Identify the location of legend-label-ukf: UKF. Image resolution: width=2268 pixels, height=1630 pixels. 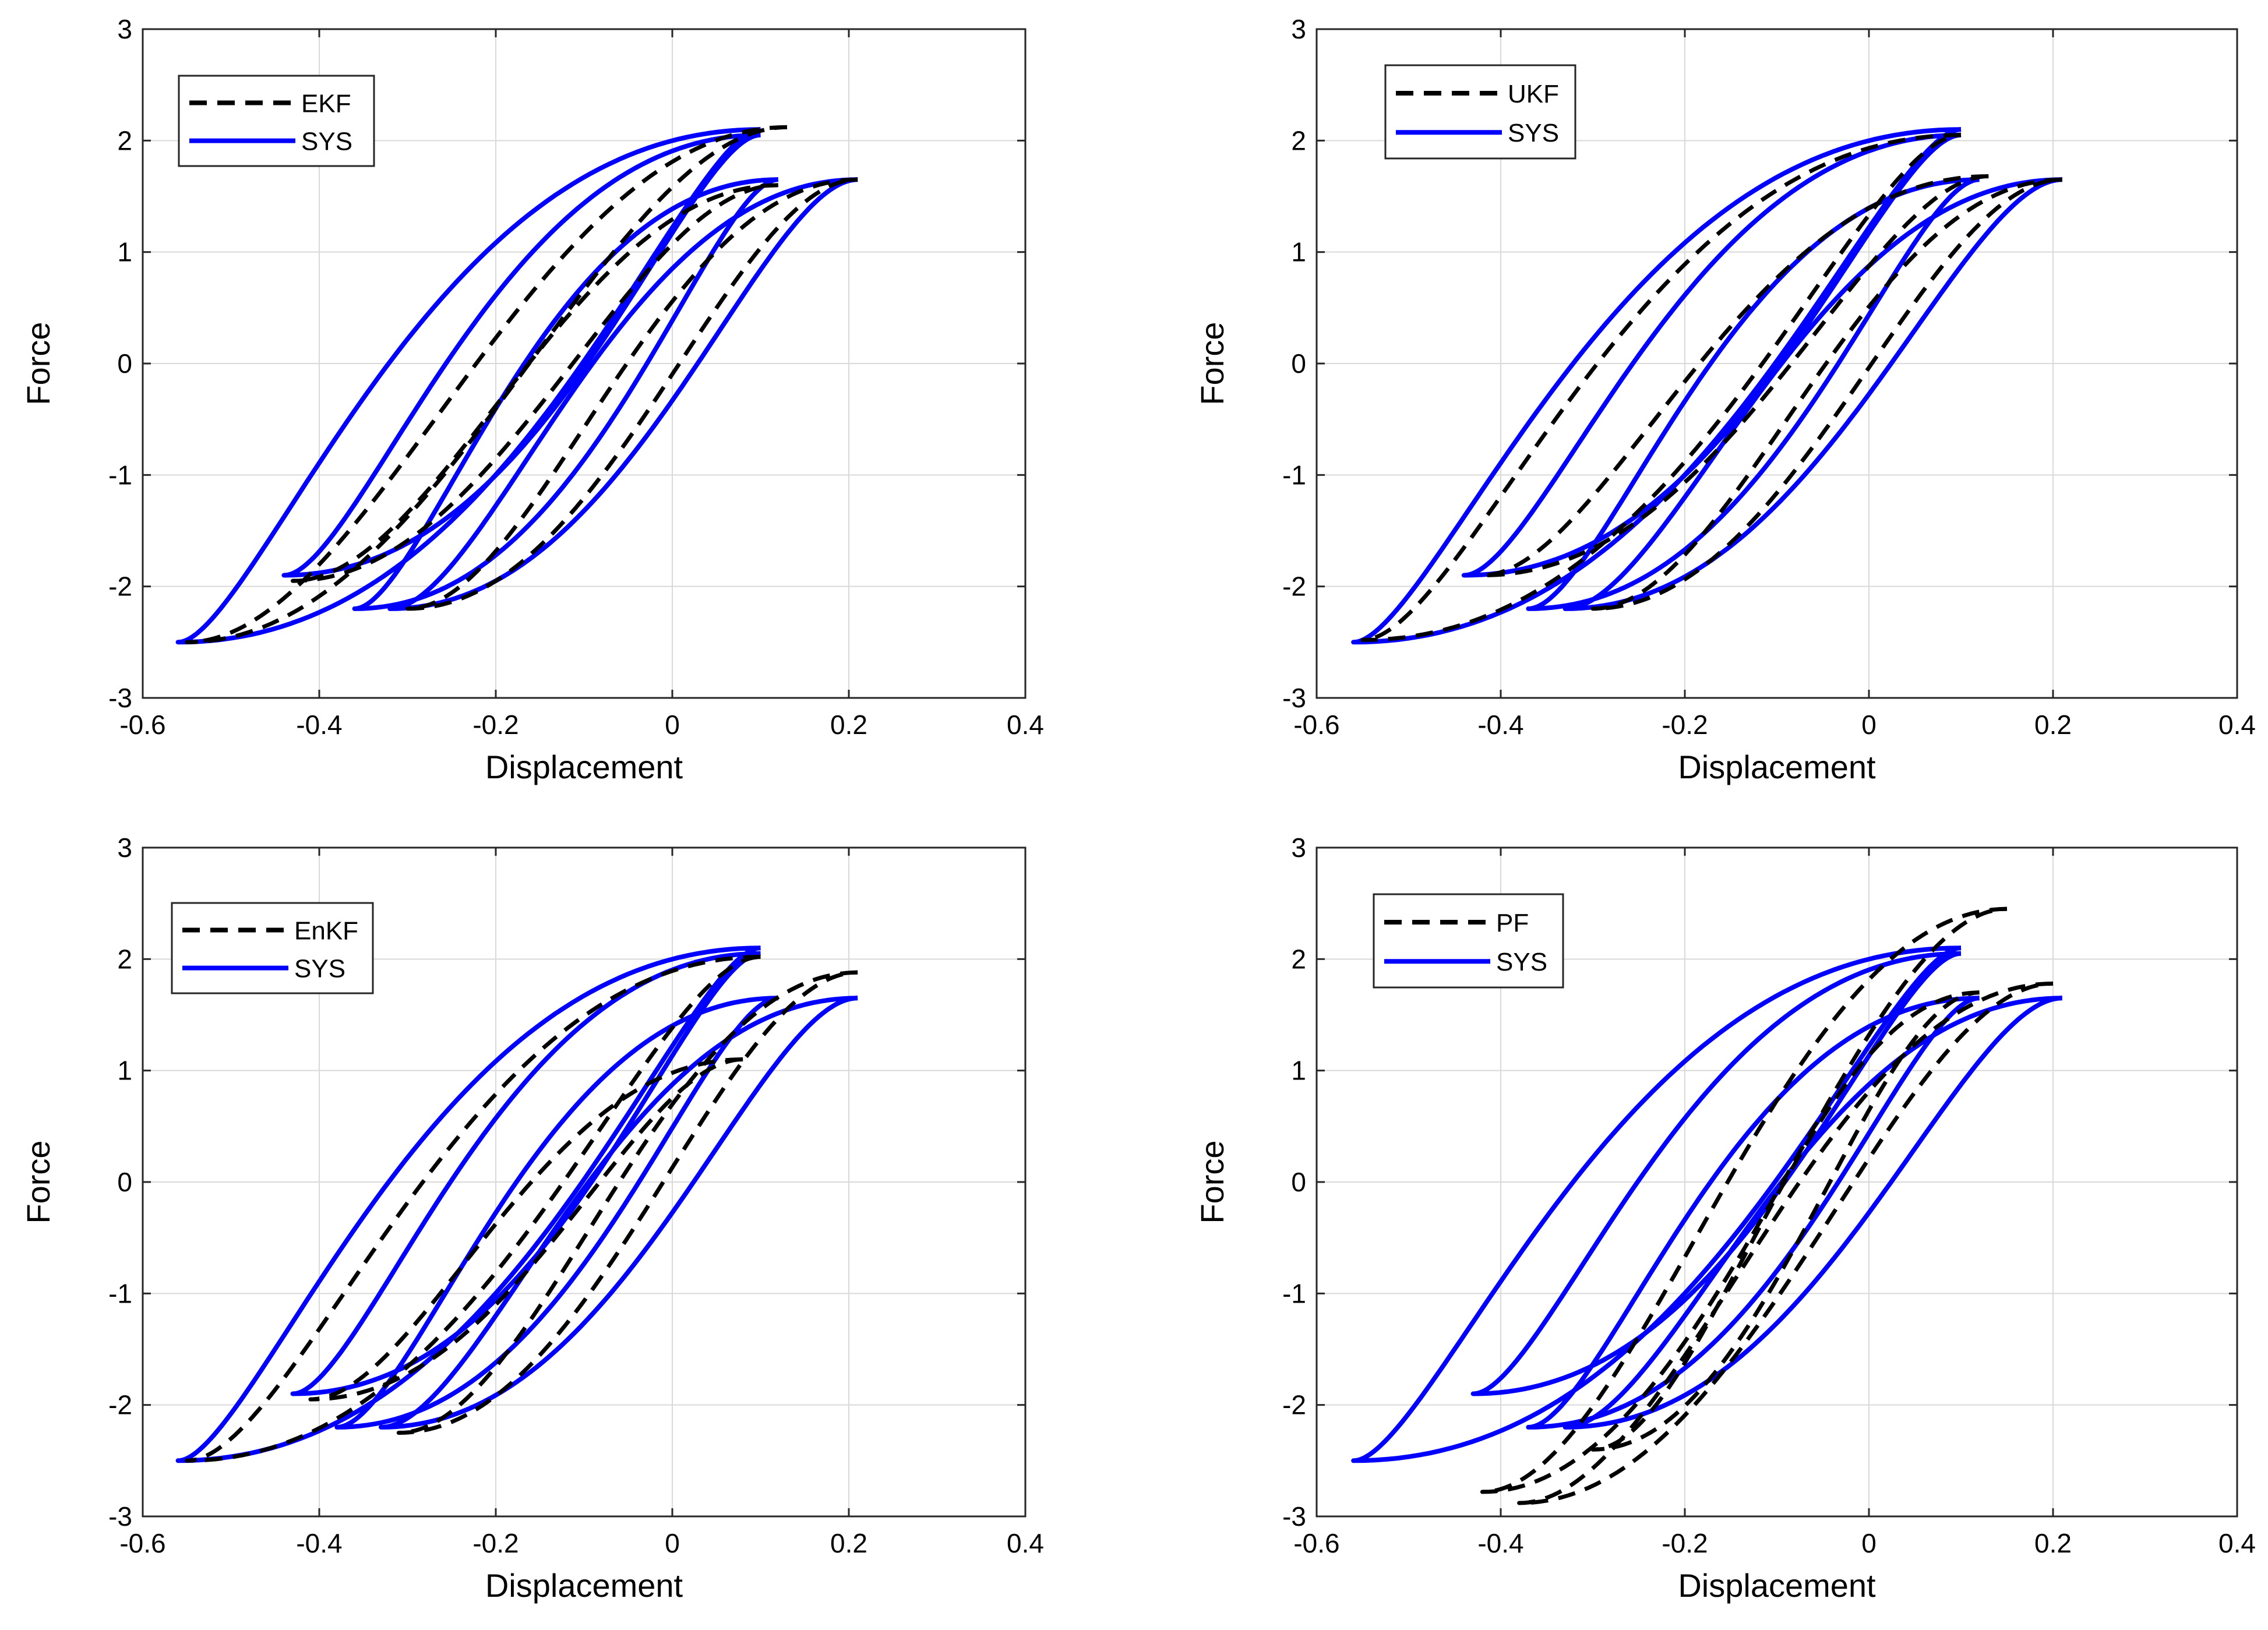
(1533, 94).